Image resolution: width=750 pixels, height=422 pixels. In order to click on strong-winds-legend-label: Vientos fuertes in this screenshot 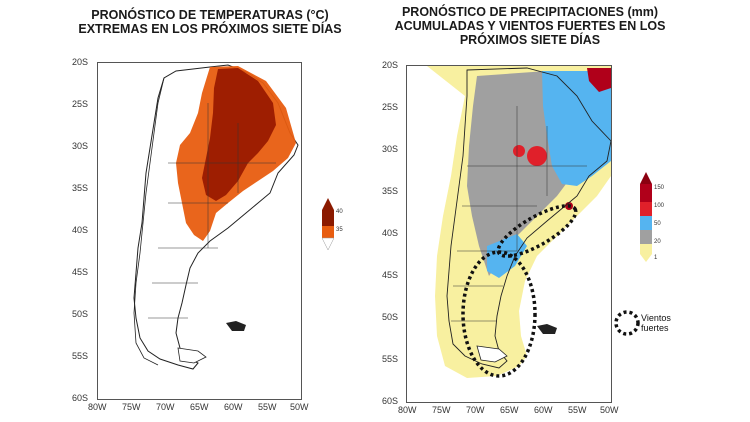, I will do `click(656, 323)`.